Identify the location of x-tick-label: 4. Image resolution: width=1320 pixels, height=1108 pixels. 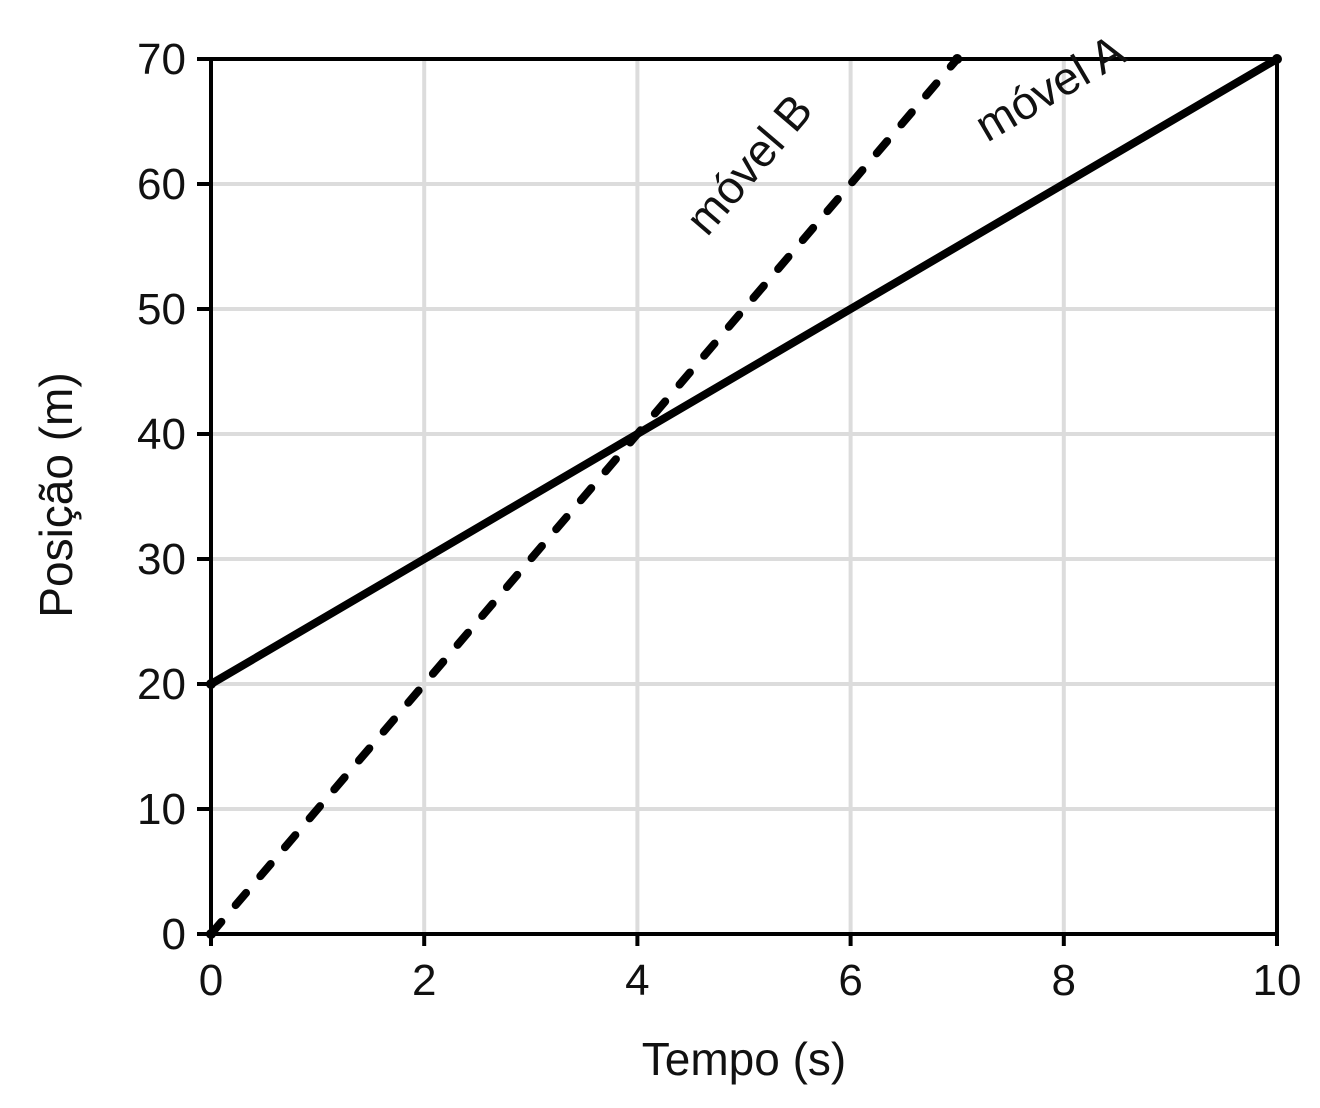
(637, 980).